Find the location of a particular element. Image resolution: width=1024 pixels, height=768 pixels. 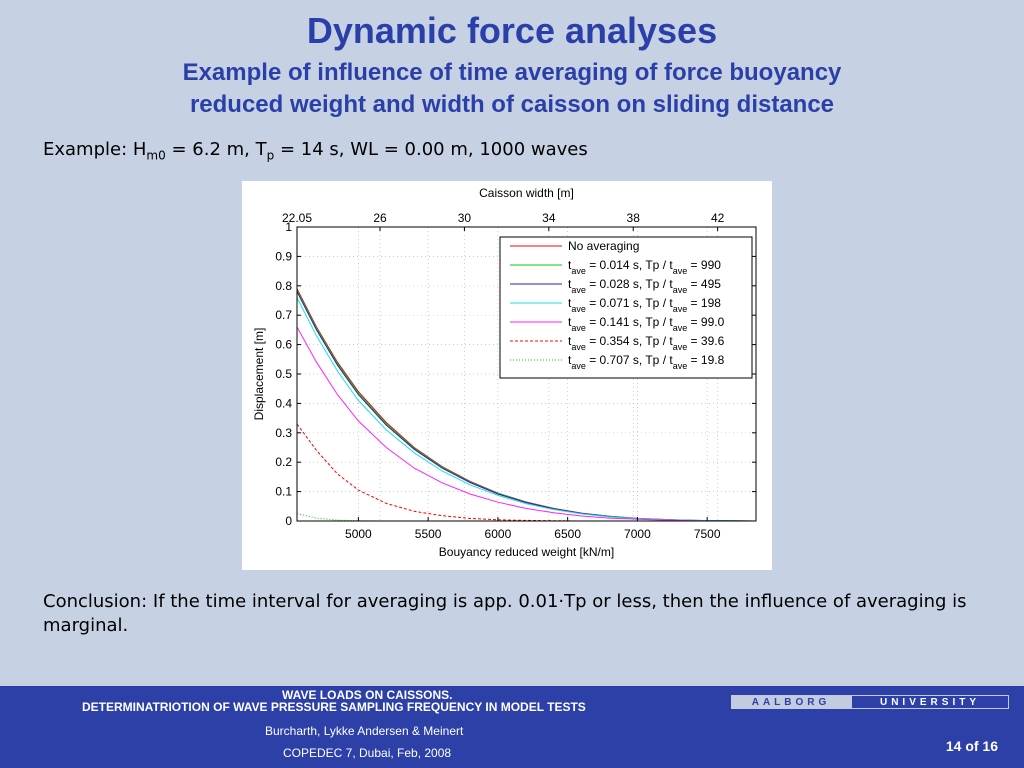

legend-part: = 0.028 s, Tp / t is located at coordinates (629, 284).